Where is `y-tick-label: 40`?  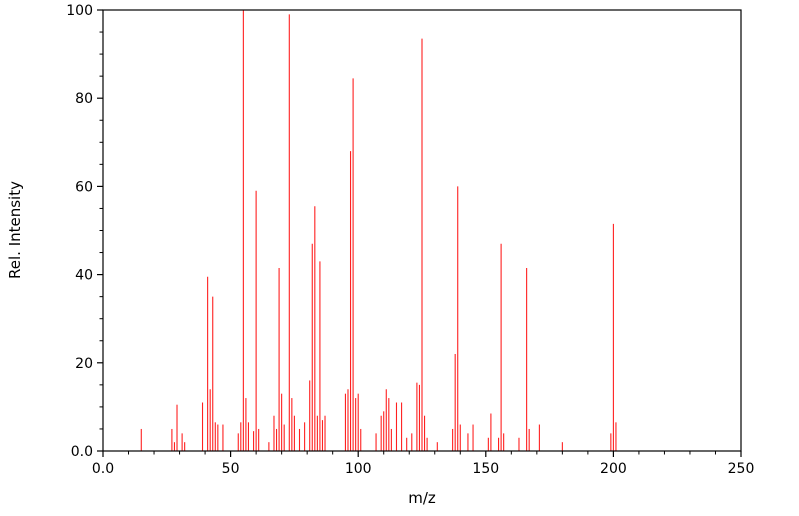 y-tick-label: 40 is located at coordinates (84, 276).